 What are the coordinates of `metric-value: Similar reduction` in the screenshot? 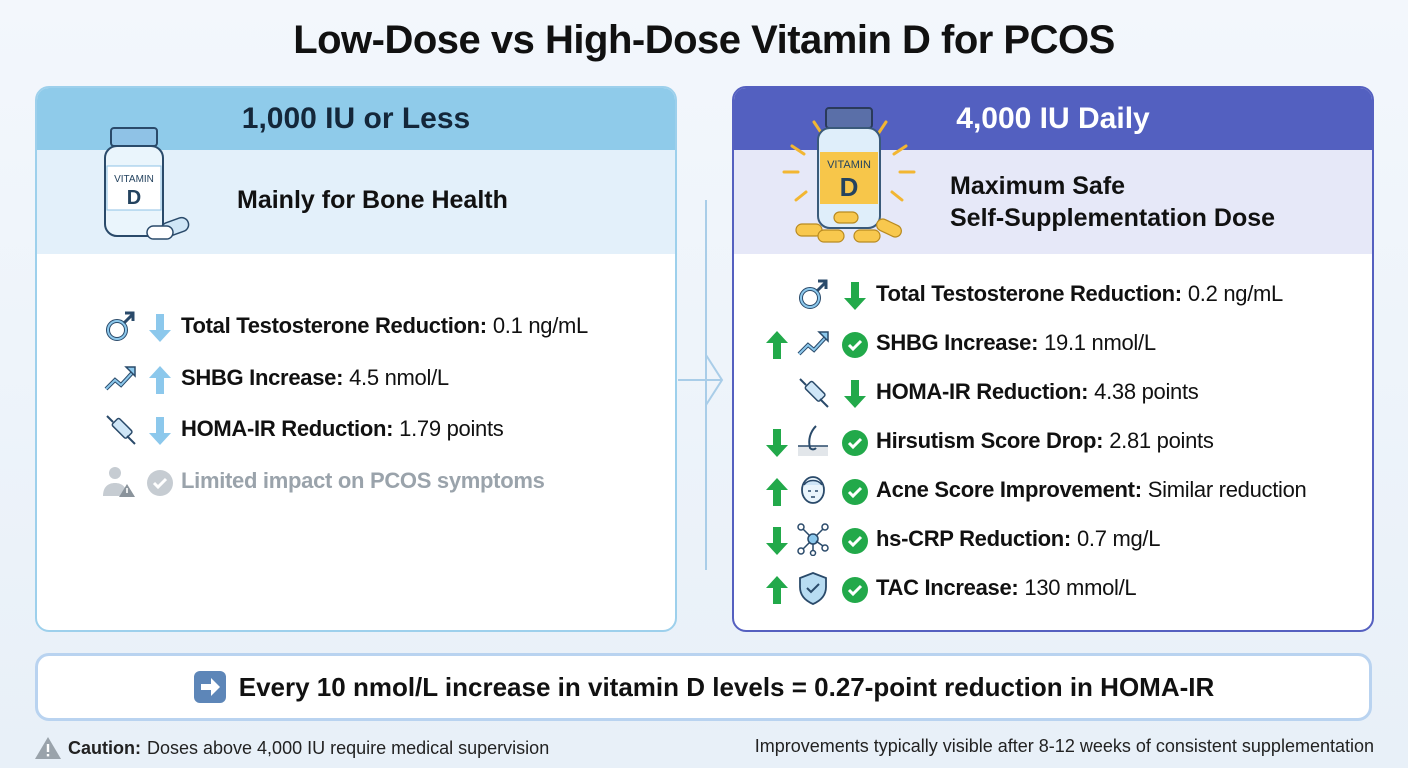 It's located at (1227, 489).